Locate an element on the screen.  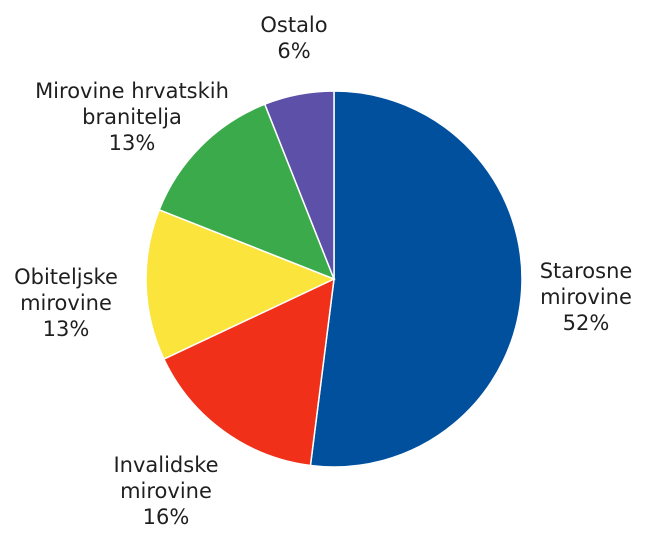
pie-label-3-line-0: Mirovine hrvatskih is located at coordinates (132, 91).